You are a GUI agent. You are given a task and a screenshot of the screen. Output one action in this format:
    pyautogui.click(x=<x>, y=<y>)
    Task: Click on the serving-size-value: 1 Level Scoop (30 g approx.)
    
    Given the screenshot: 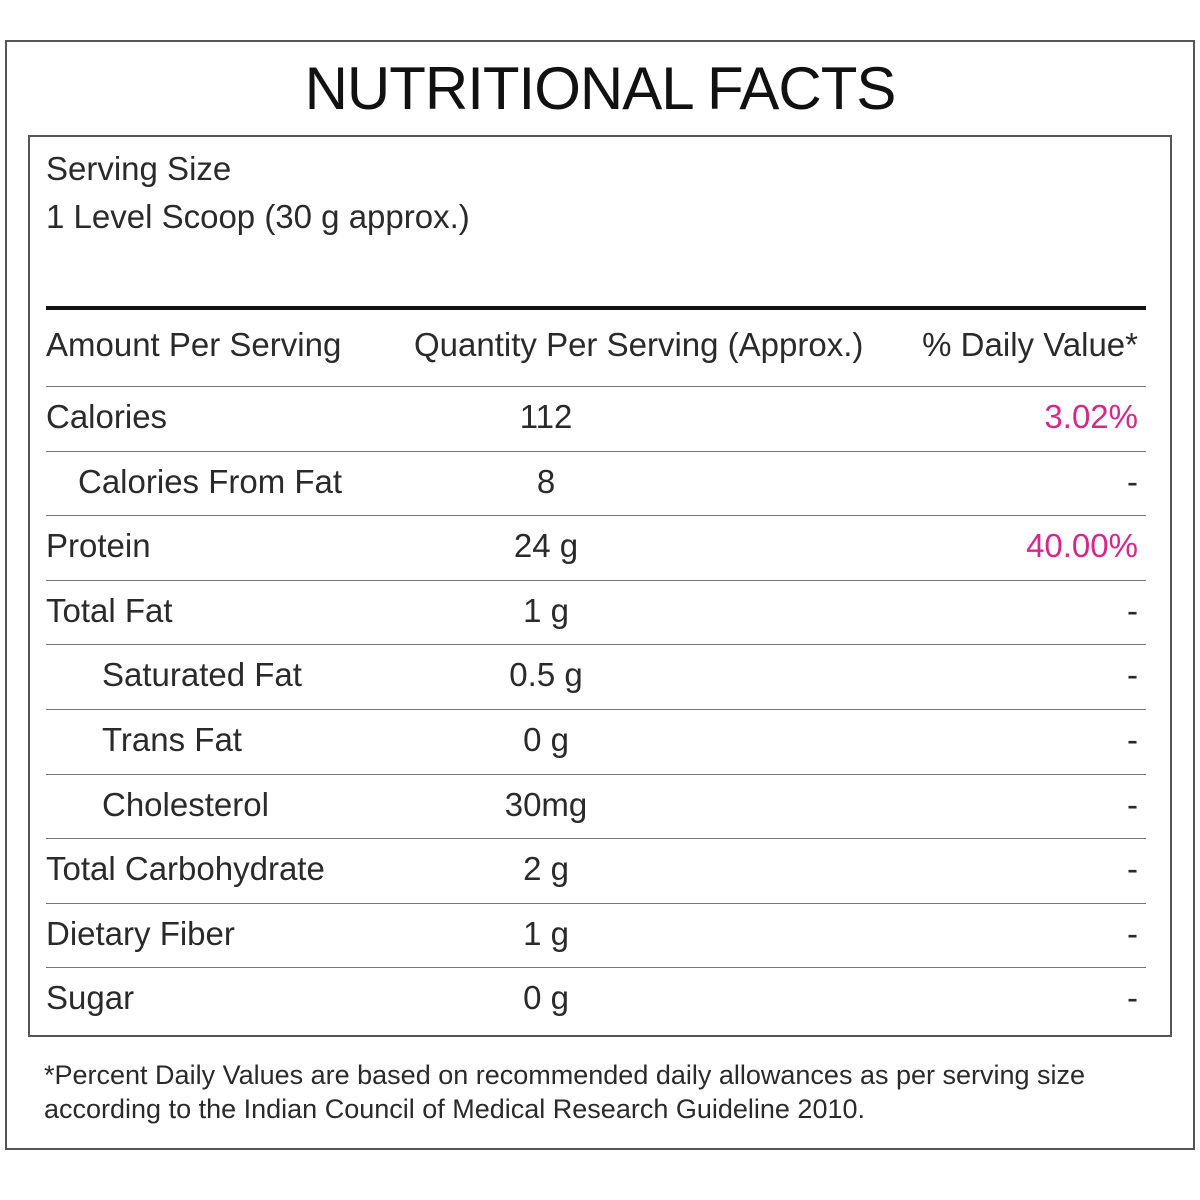 What is the action you would take?
    pyautogui.click(x=258, y=216)
    